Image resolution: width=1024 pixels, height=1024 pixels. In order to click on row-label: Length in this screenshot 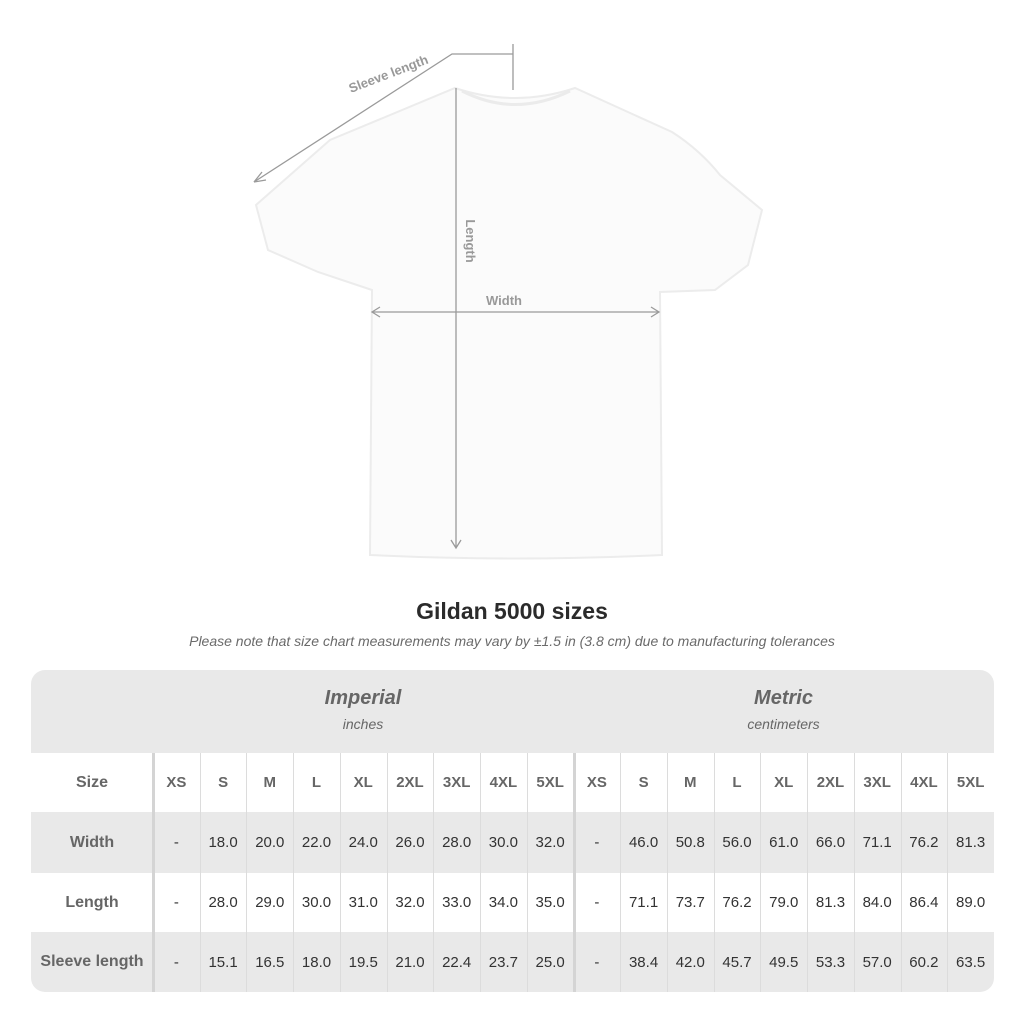, I will do `click(92, 902)`.